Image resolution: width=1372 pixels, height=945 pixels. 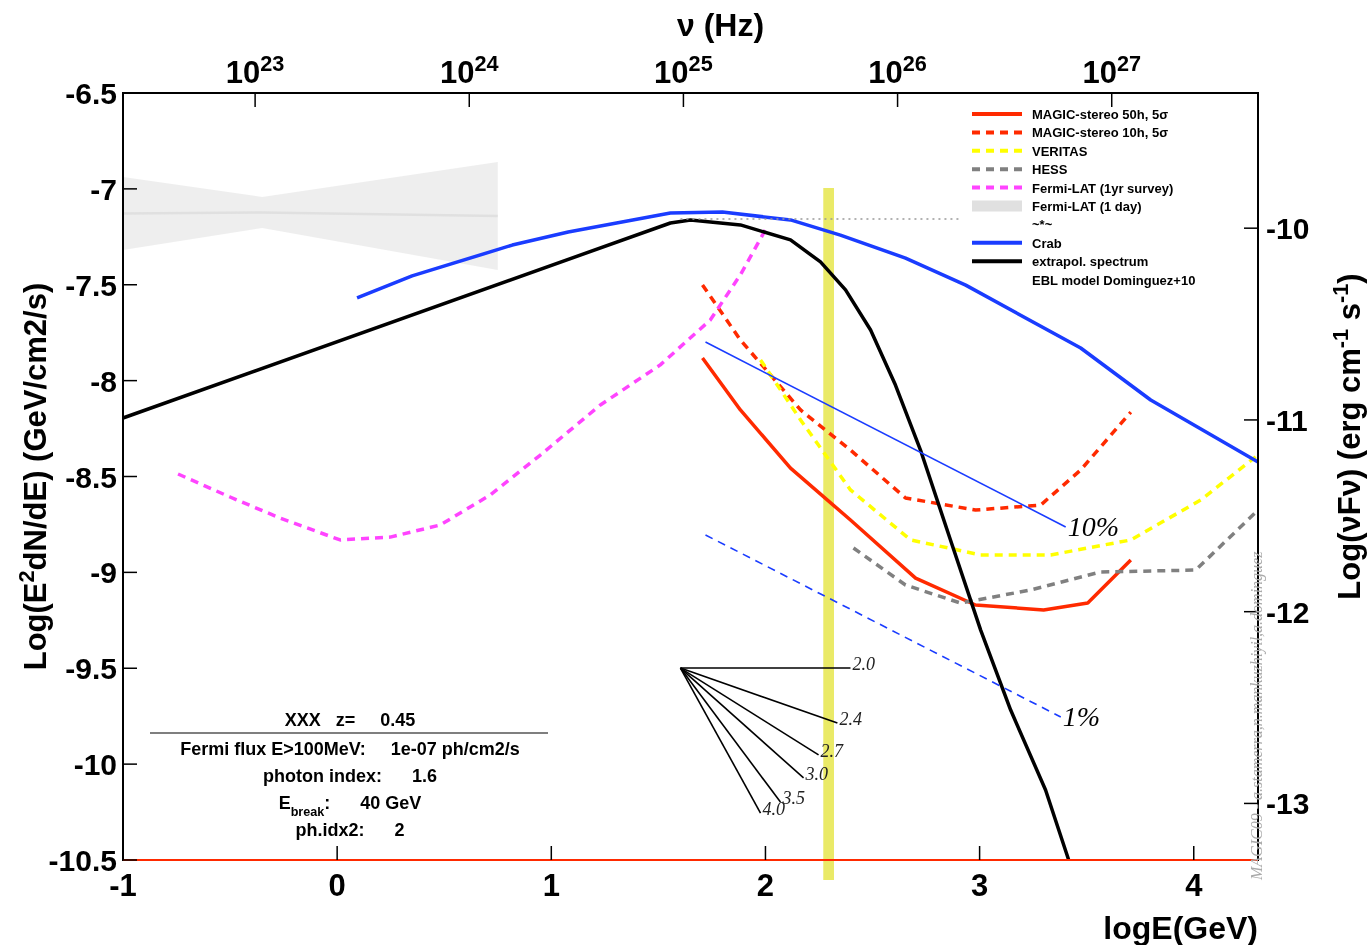 I want to click on x-tick-label: 2, so click(x=765, y=885).